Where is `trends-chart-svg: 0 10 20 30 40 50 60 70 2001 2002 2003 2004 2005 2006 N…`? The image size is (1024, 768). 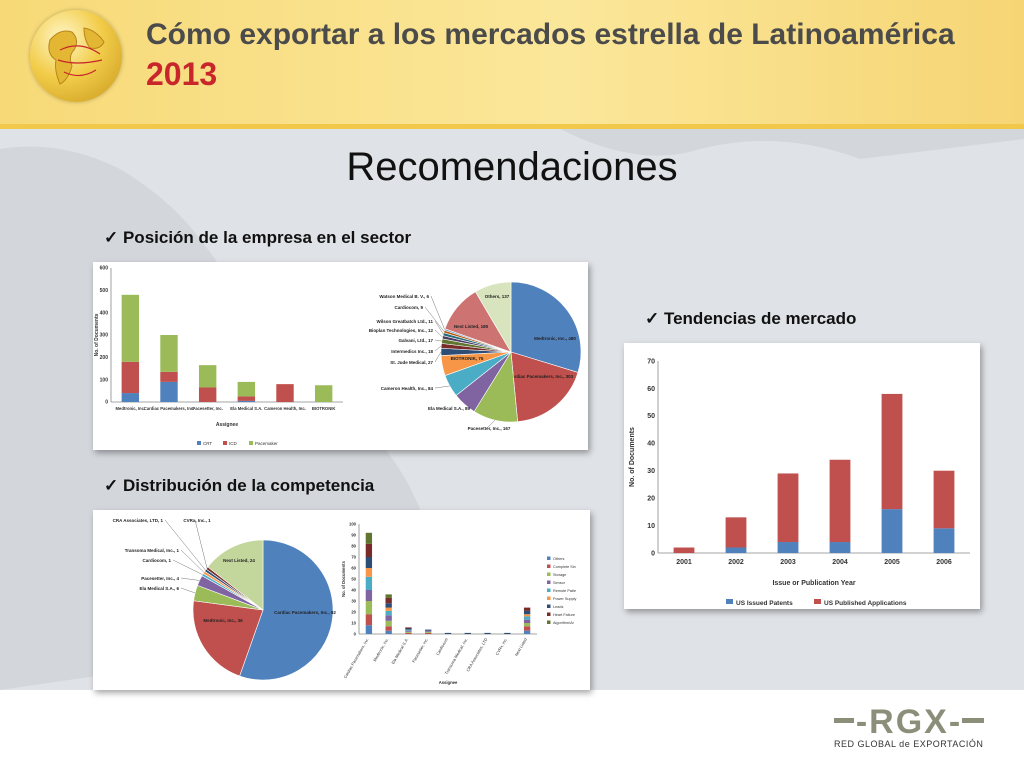 trends-chart-svg: 0 10 20 30 40 50 60 70 2001 2002 2003 2004 2005 2006 N… is located at coordinates (799, 482).